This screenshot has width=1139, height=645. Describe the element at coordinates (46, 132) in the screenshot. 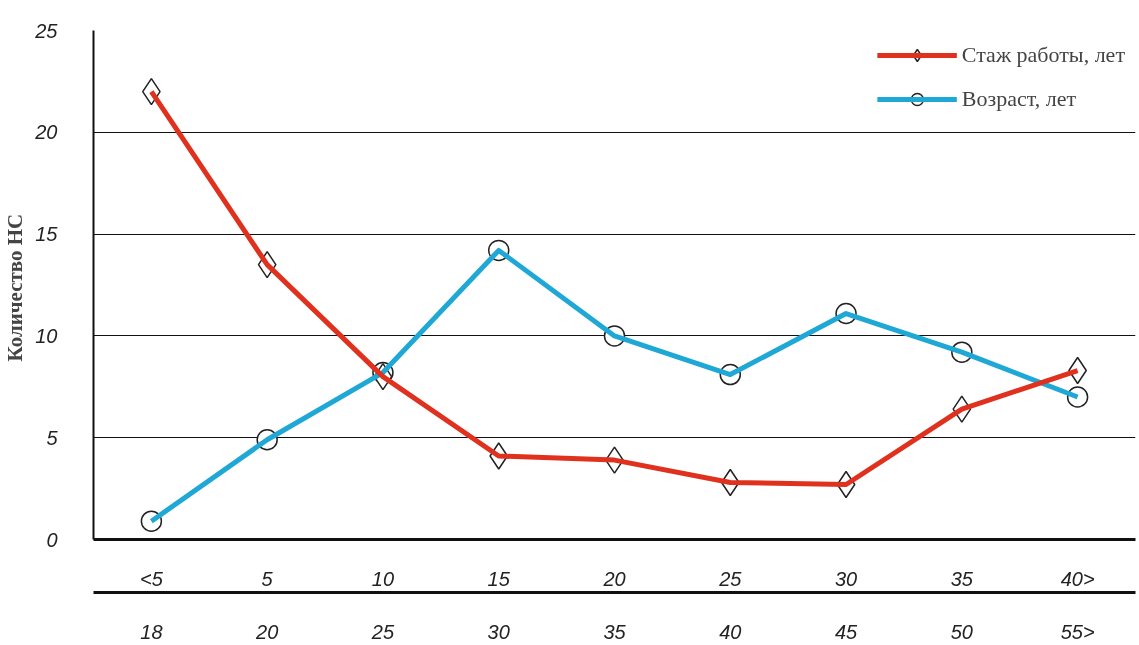

I see `y-tick-label: 20` at that location.